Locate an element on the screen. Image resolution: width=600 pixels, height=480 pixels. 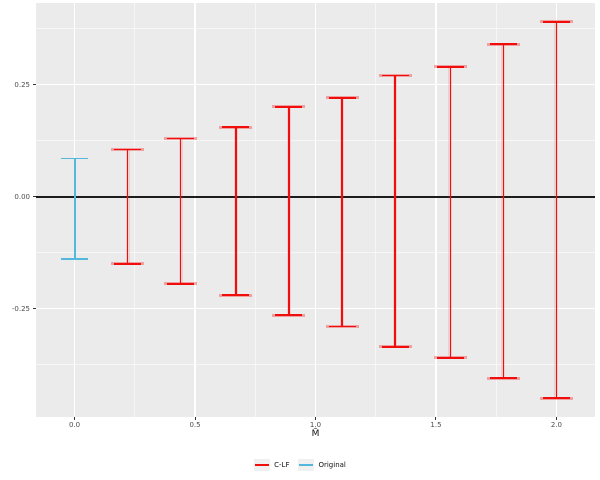
x-tick-label: 0.0 is located at coordinates (74, 425).